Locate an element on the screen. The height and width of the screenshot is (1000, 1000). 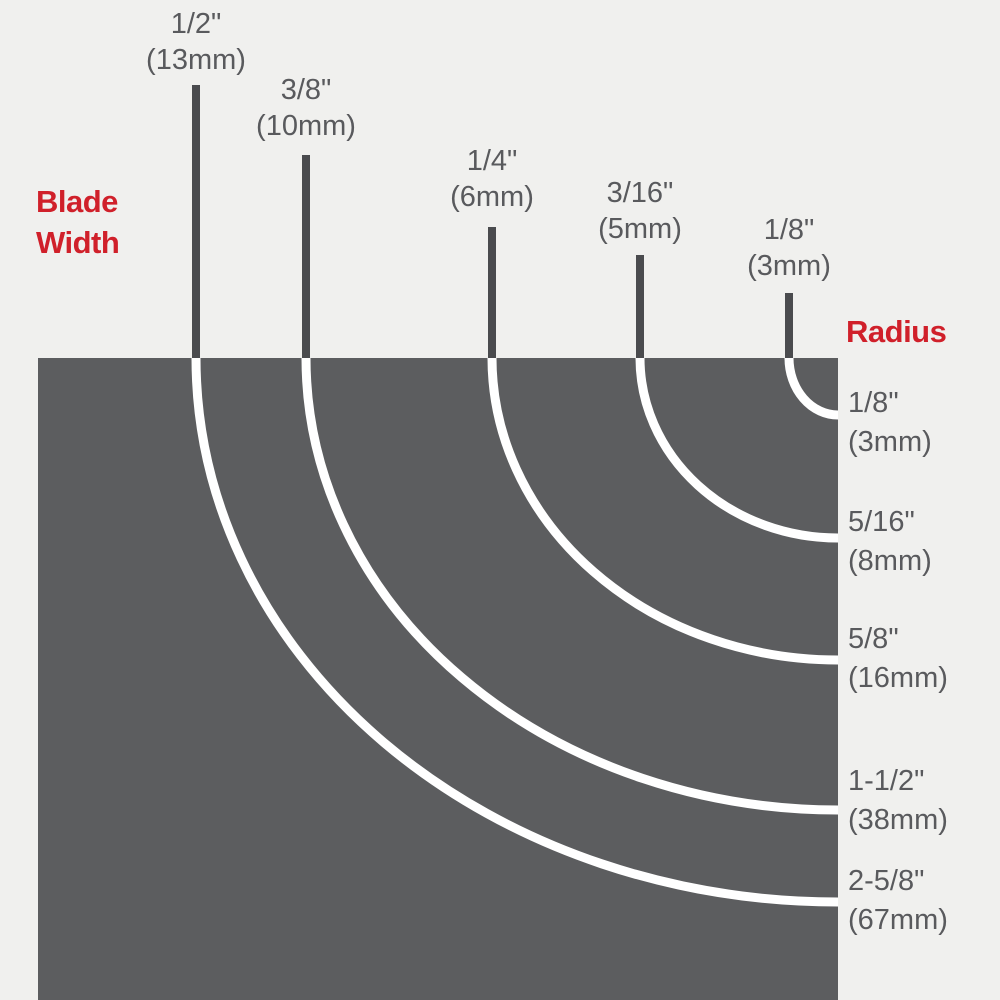
radius-mm: (67mm) is located at coordinates (898, 920).